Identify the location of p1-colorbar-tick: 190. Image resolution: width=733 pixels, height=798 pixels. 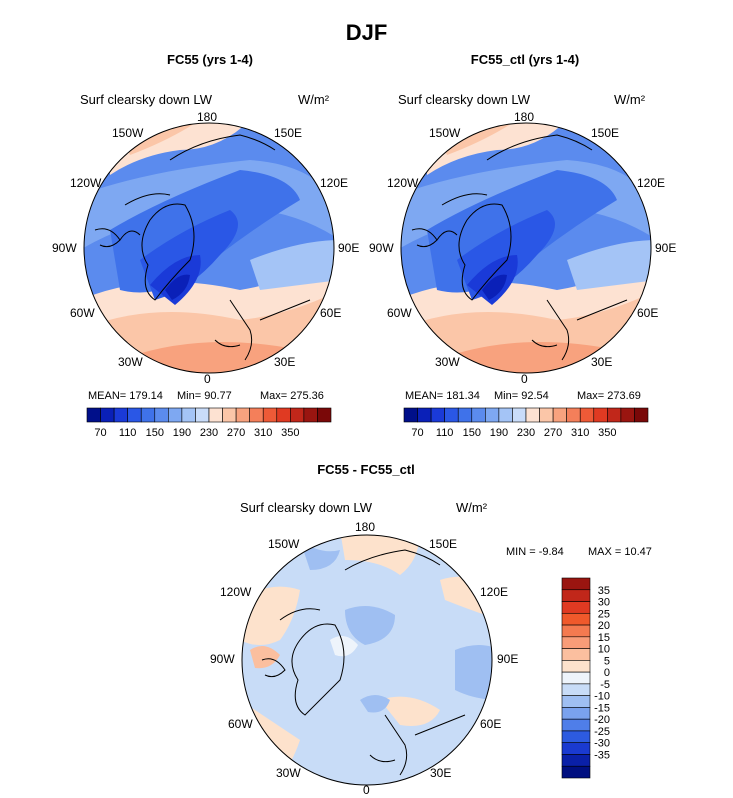
(182, 432).